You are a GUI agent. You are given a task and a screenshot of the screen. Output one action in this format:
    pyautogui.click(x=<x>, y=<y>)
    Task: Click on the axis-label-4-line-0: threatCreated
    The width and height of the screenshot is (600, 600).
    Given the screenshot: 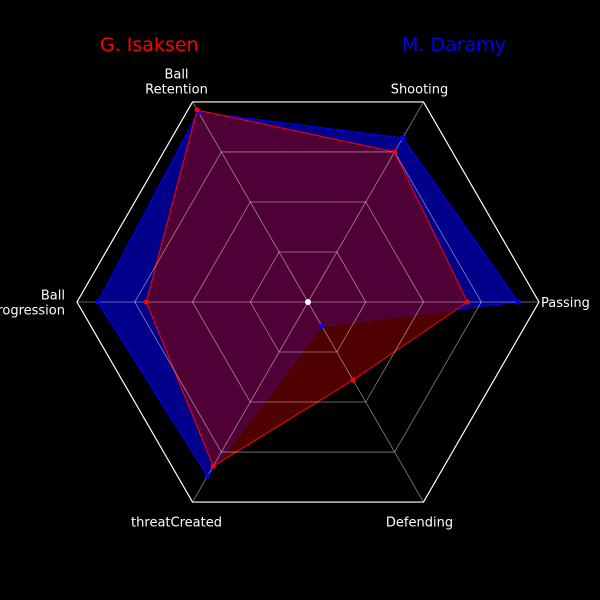 What is the action you would take?
    pyautogui.click(x=176, y=522)
    